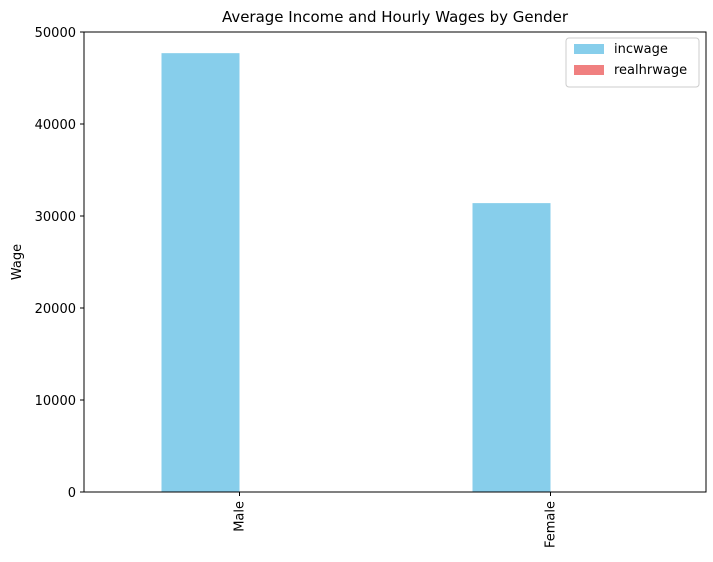 The height and width of the screenshot is (562, 713). I want to click on legend-label-incwage: incwage, so click(641, 49).